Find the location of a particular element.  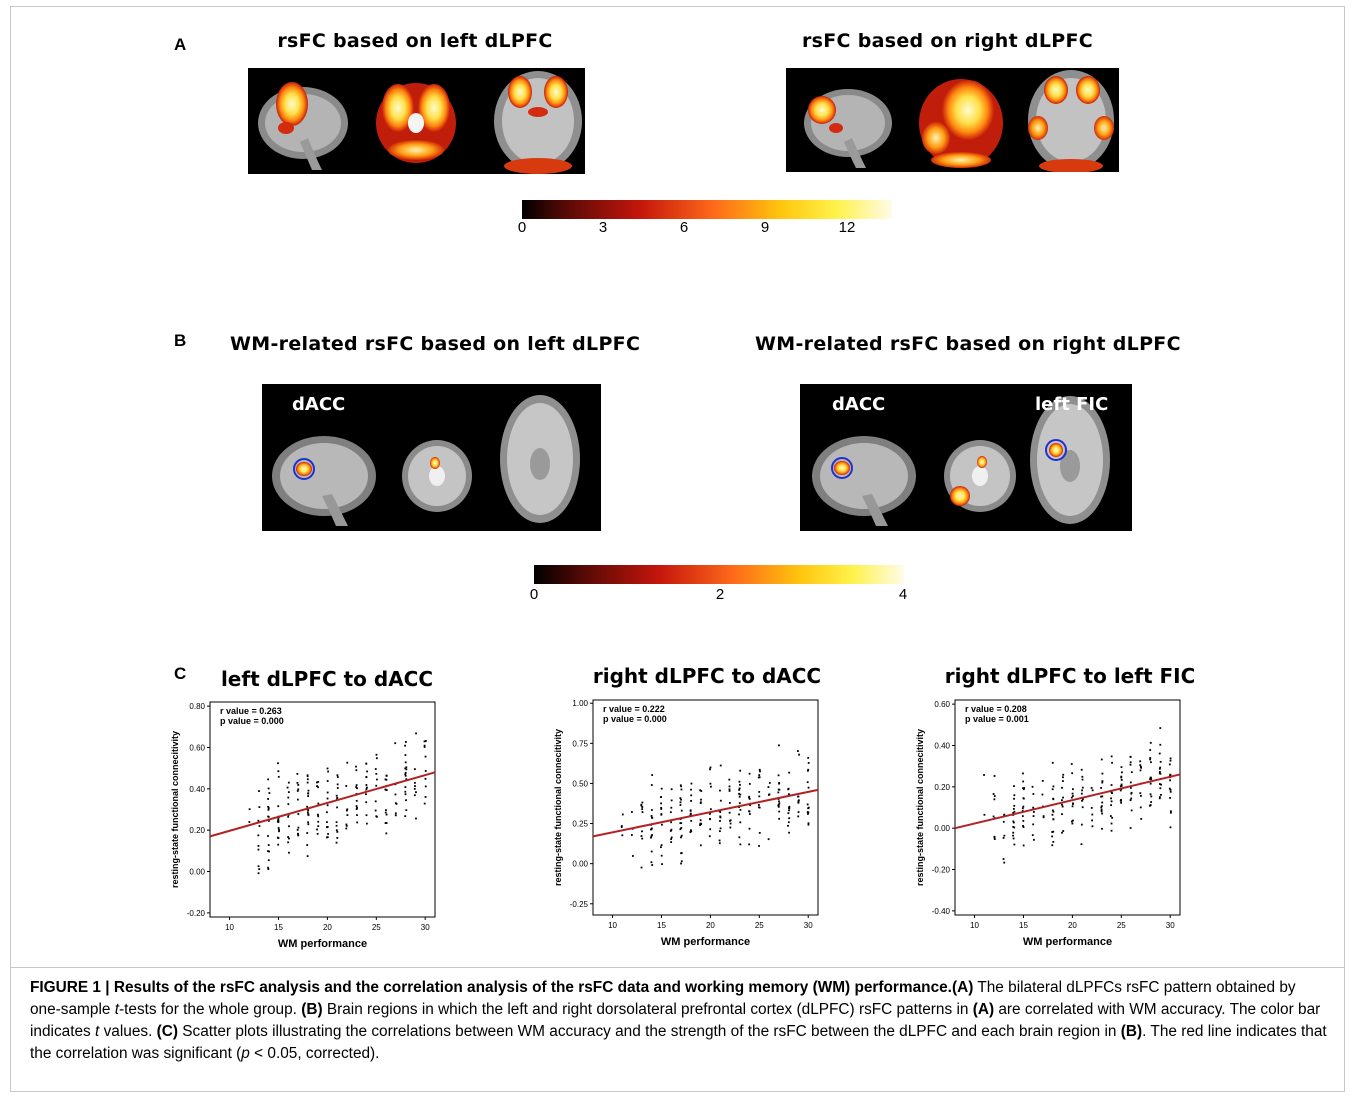

regression-line is located at coordinates (705, 813).